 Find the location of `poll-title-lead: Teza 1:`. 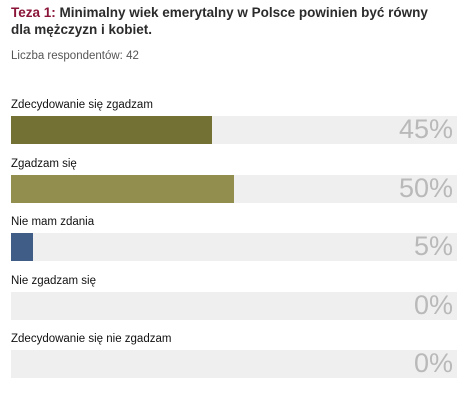

poll-title-lead: Teza 1: is located at coordinates (33, 12).